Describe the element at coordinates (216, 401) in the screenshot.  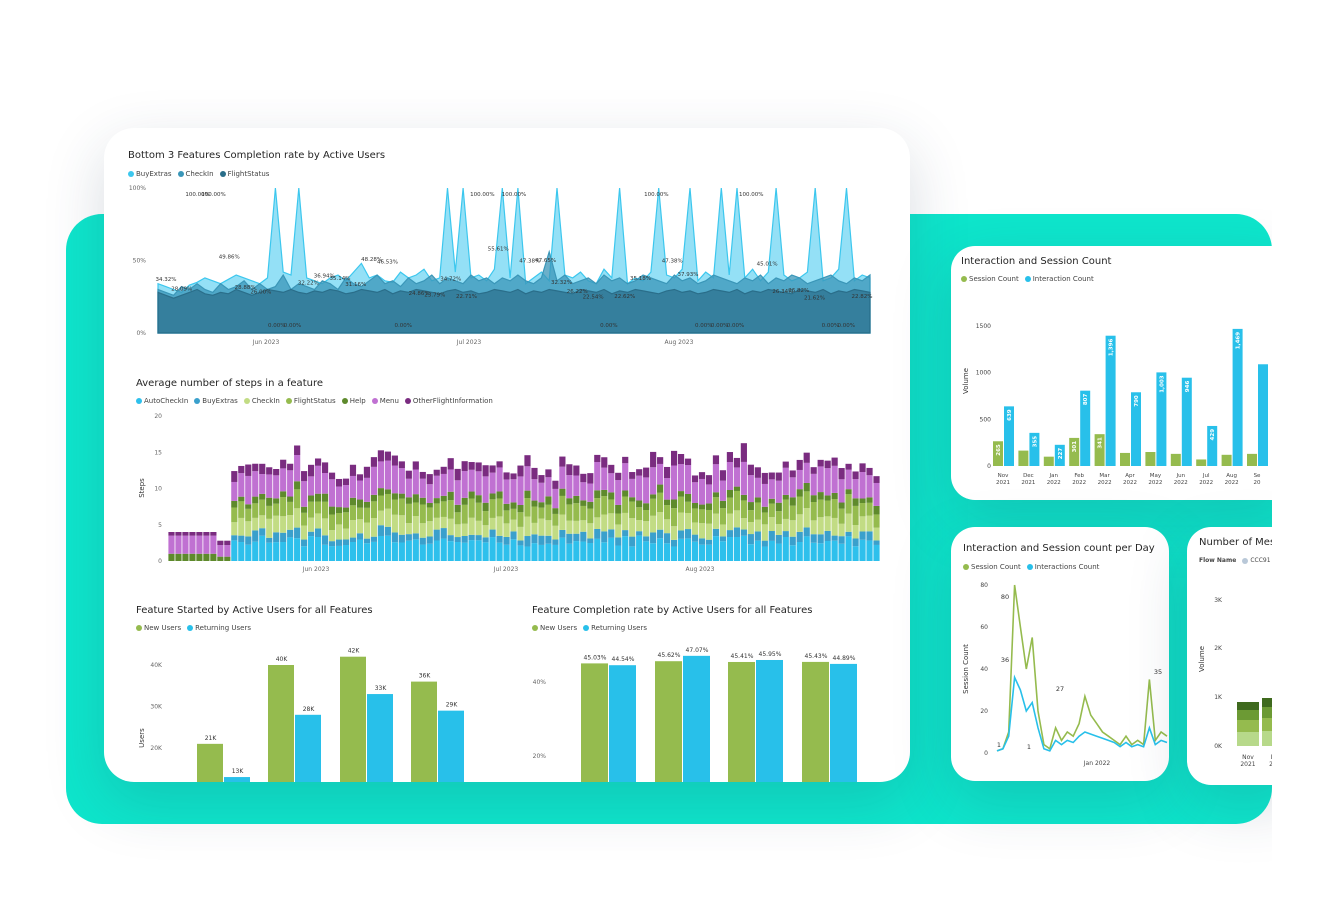
I see `legend-item: BuyExtras` at that location.